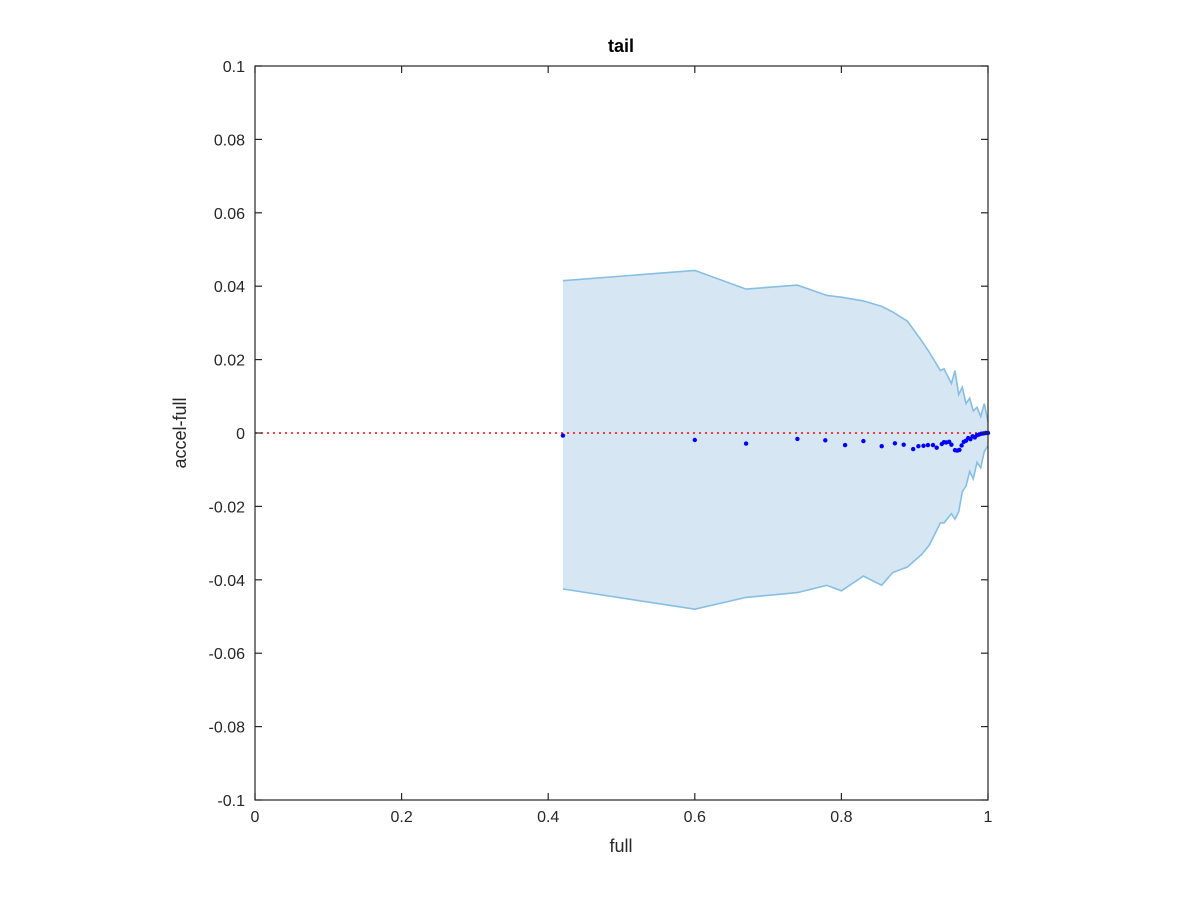 The height and width of the screenshot is (900, 1200). I want to click on y-tick-label: 0.06, so click(229, 214).